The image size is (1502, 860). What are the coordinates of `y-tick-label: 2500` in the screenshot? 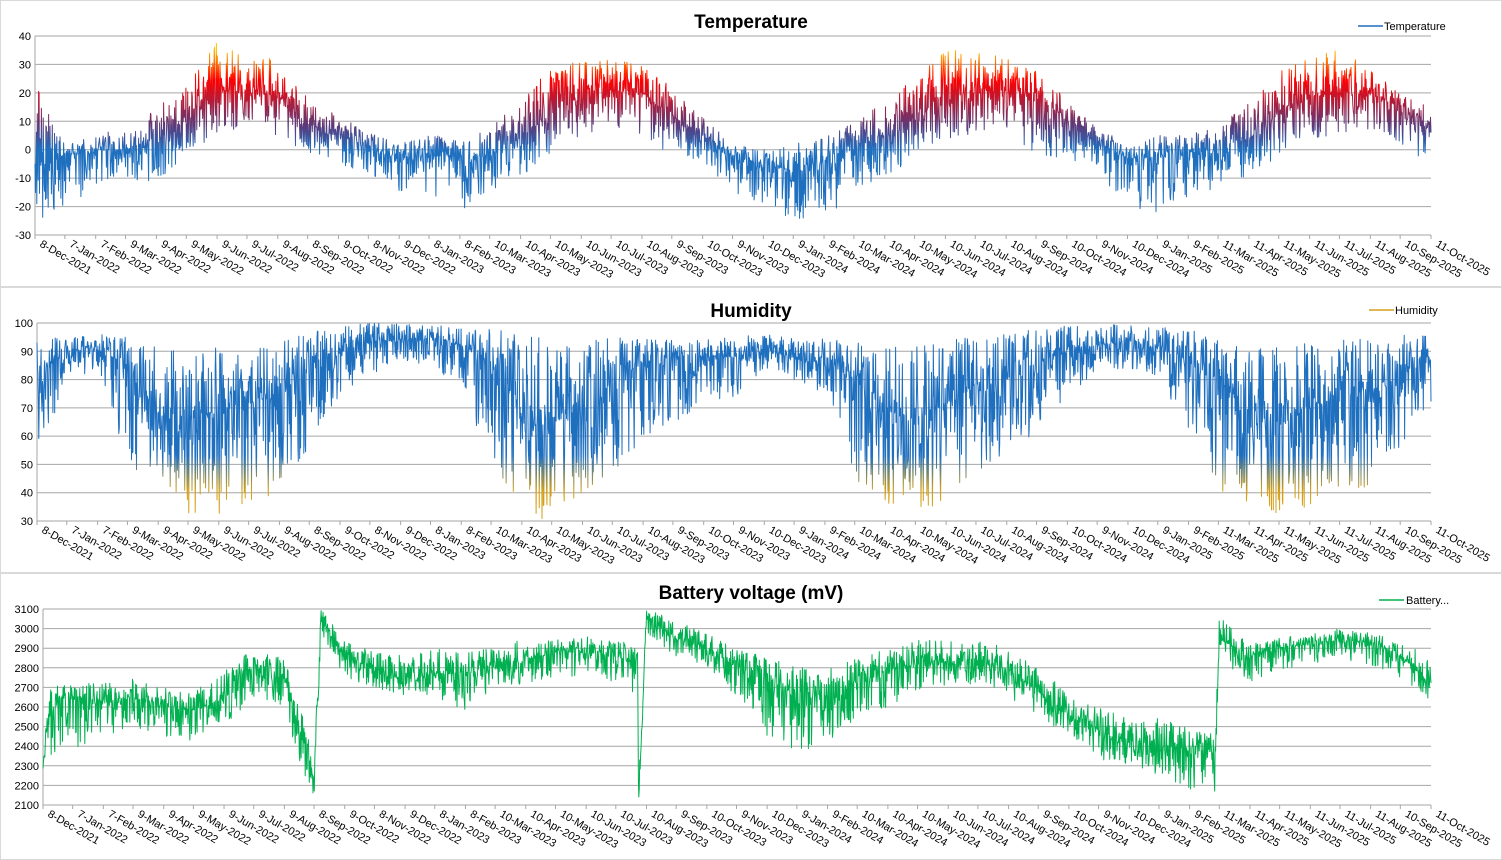 It's located at (27, 728).